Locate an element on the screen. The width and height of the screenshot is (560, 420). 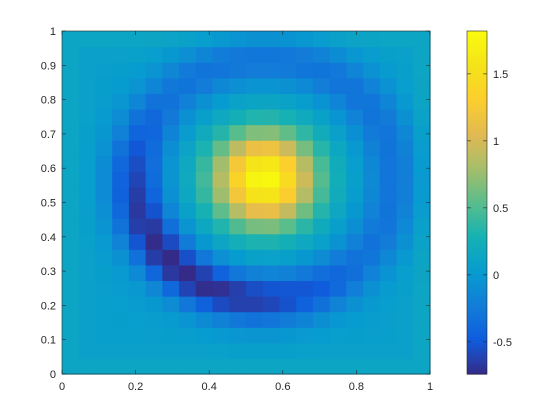
y-tick-label: 0.1 is located at coordinates (48, 341).